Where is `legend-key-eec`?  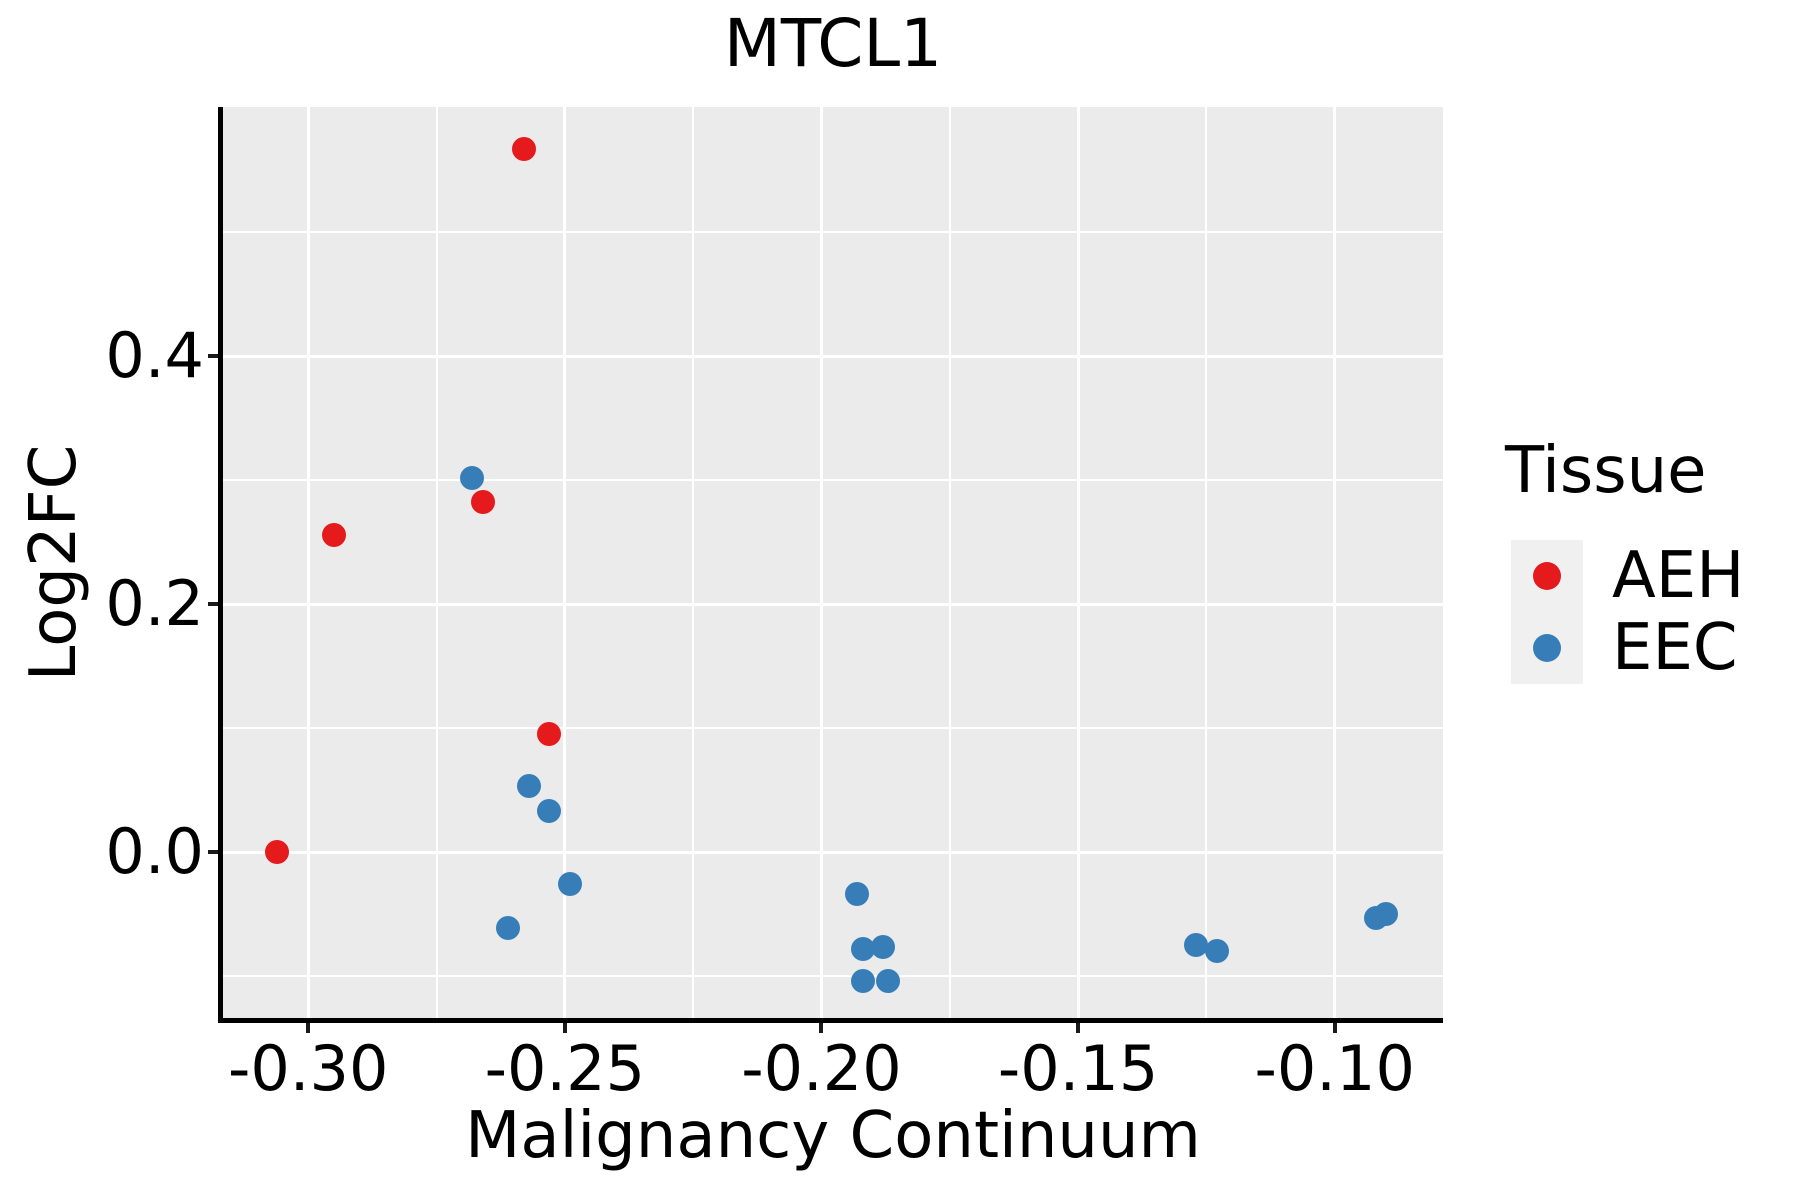 legend-key-eec is located at coordinates (1547, 648).